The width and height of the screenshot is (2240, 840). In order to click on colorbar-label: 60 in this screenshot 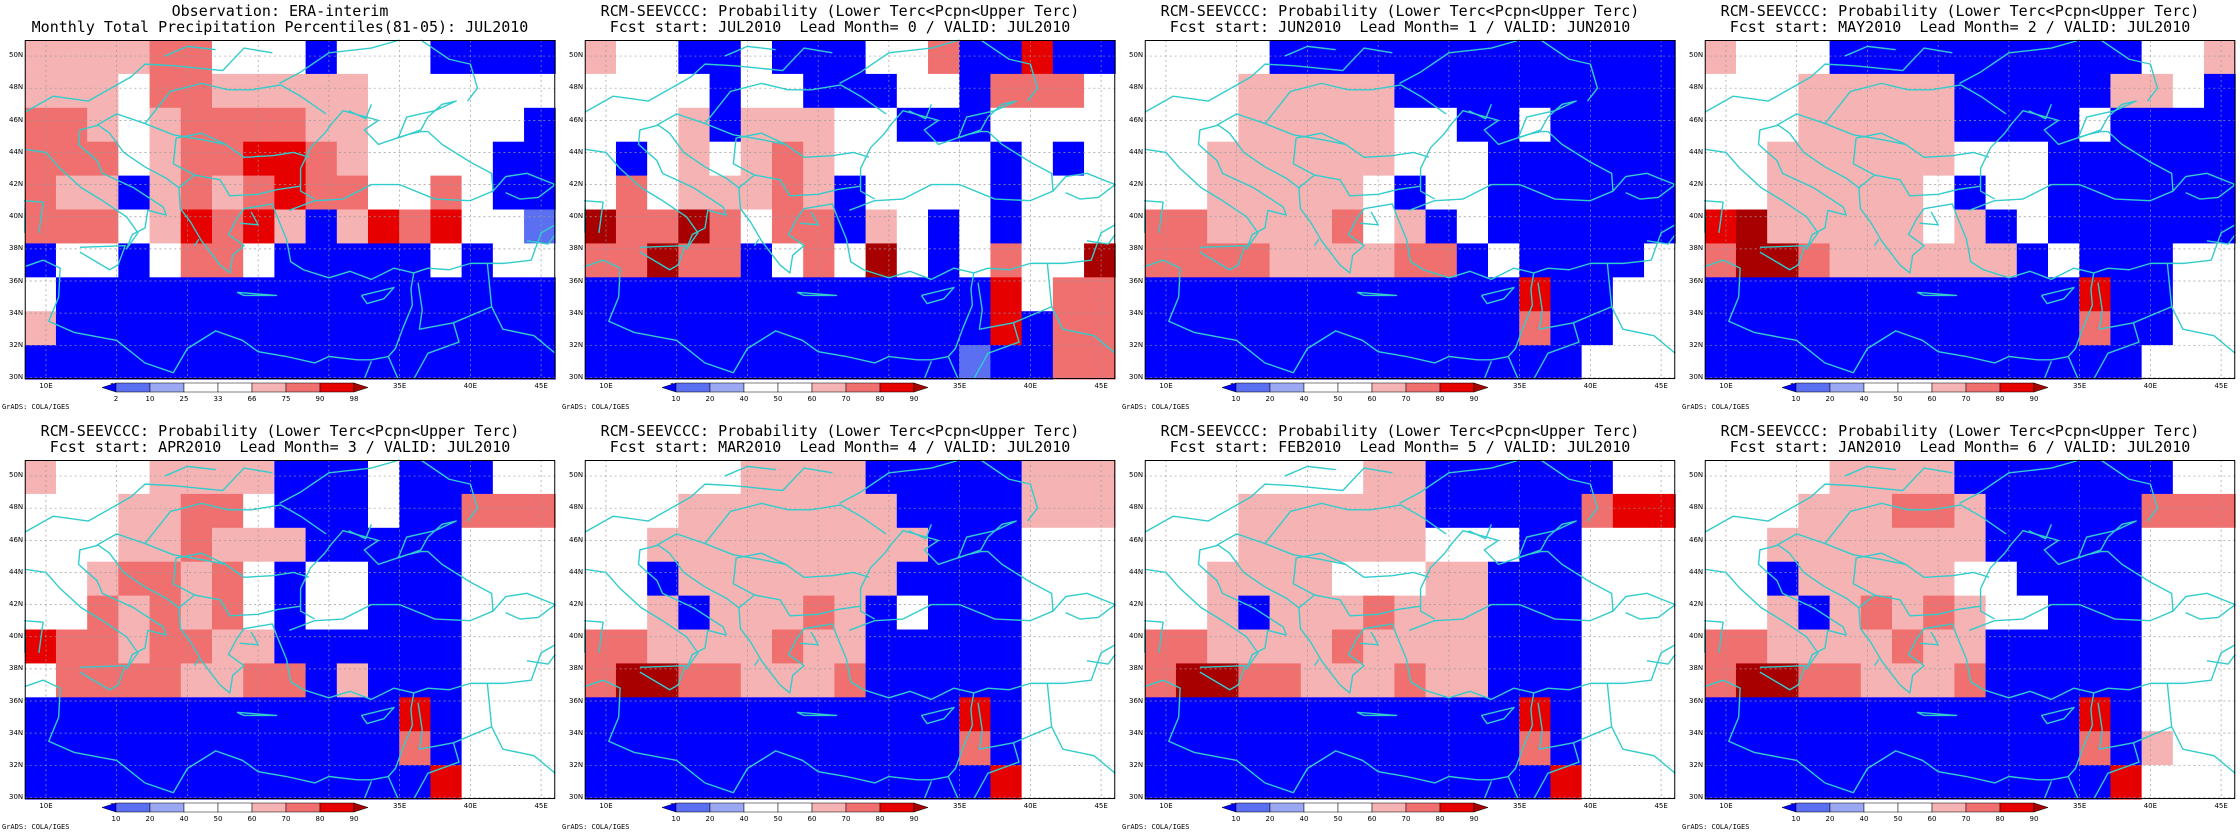, I will do `click(1932, 399)`.